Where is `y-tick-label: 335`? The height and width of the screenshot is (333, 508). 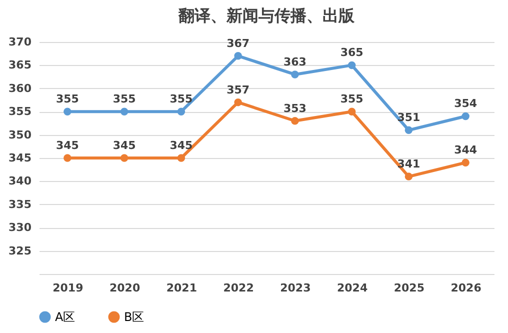 y-tick-label: 335 is located at coordinates (20, 204).